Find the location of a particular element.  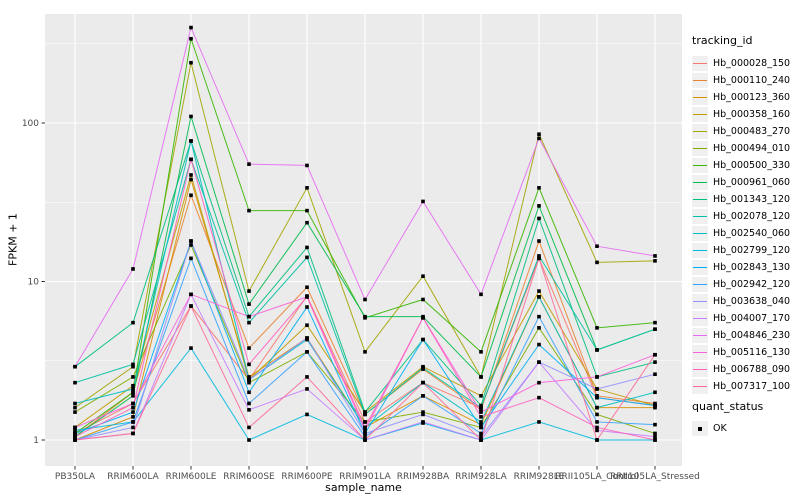

x-tick-label: RRIM901LA is located at coordinates (365, 477).